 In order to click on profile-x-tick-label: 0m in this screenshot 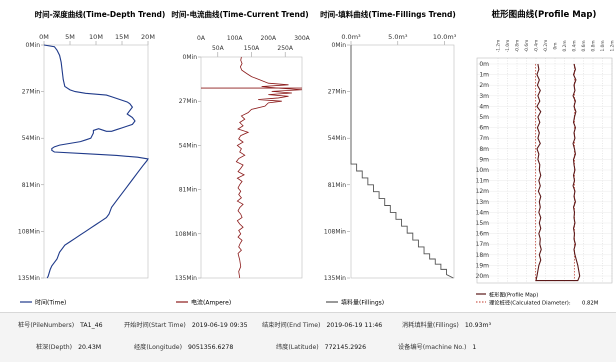, I will do `click(556, 46)`.